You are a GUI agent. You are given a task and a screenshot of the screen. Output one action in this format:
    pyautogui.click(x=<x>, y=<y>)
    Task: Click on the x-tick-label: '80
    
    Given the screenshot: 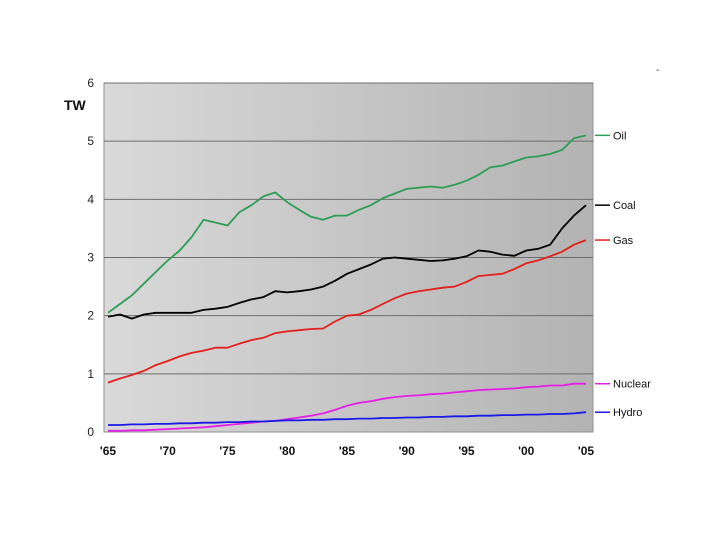 What is the action you would take?
    pyautogui.click(x=287, y=451)
    